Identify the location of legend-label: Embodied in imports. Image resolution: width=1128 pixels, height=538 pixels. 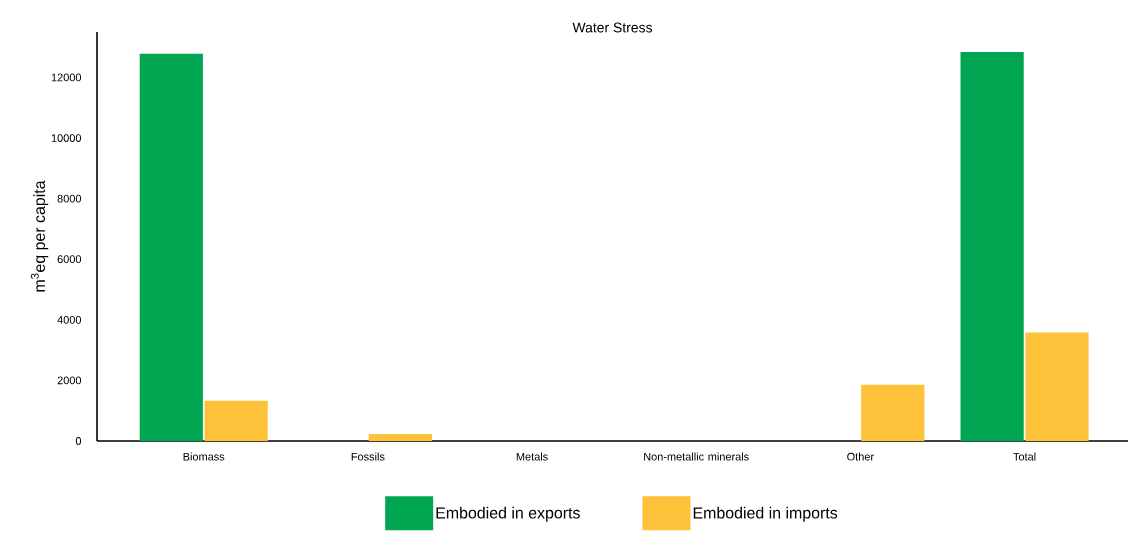
(765, 514).